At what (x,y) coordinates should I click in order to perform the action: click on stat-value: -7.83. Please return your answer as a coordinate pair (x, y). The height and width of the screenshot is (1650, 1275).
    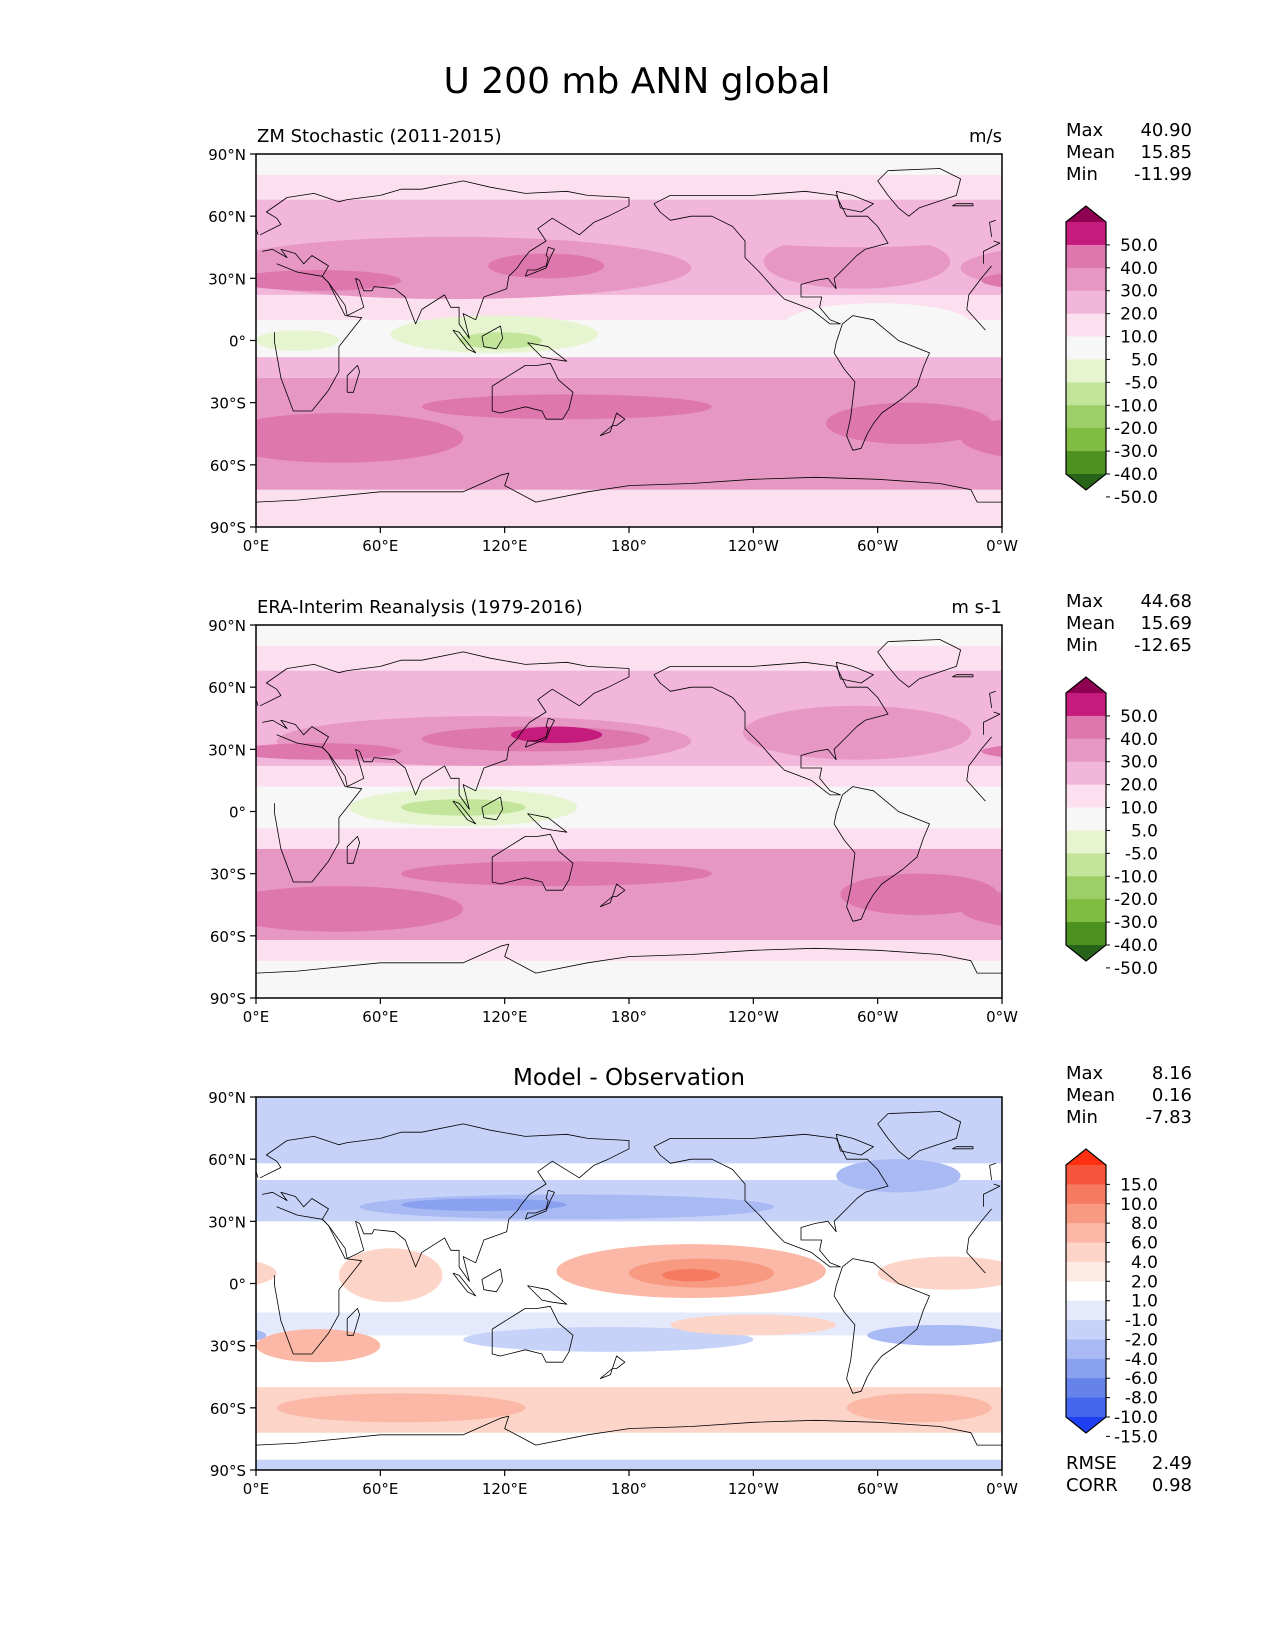
    Looking at the image, I should click on (1168, 1117).